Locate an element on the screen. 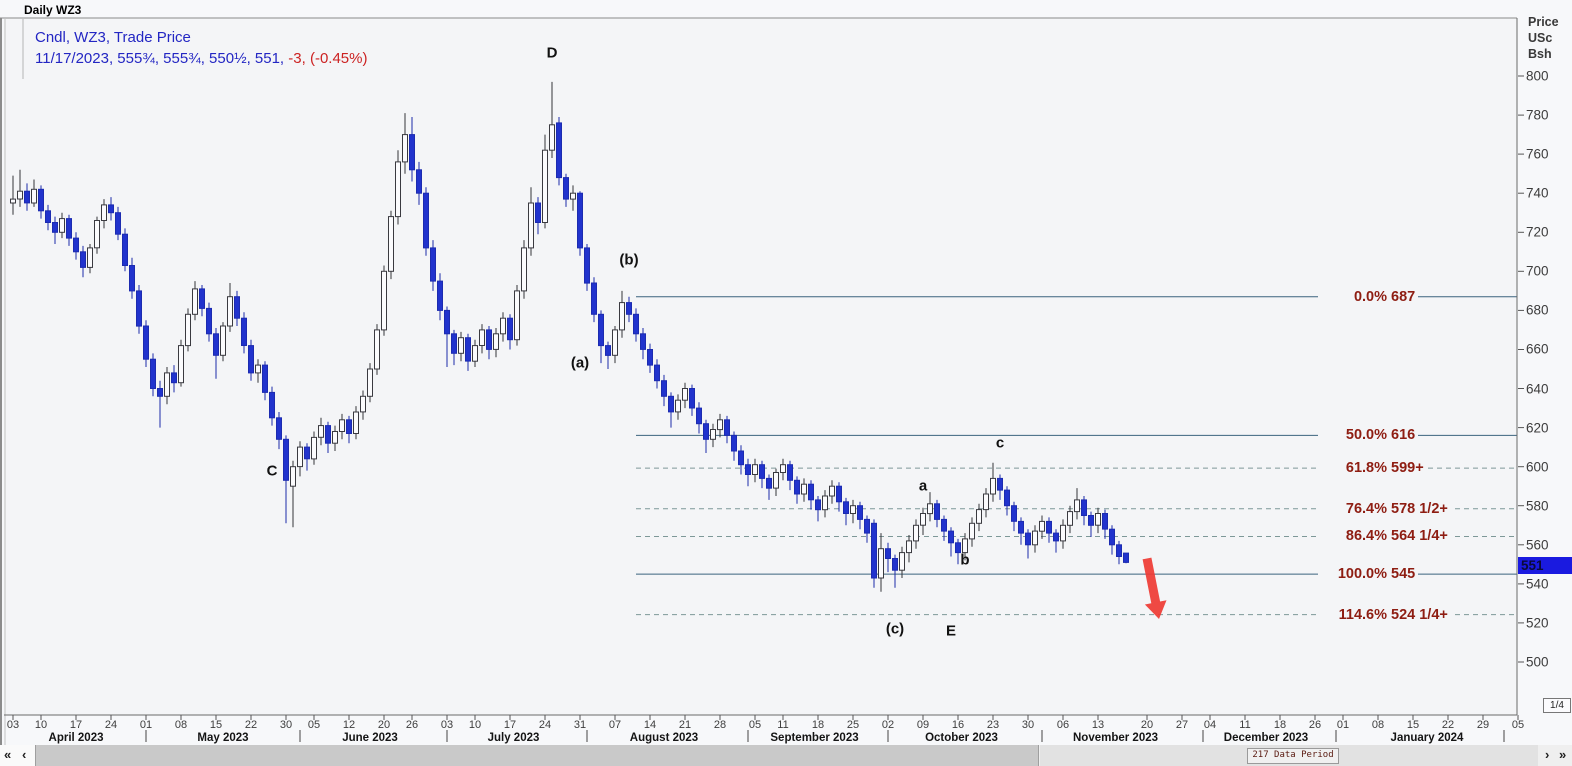 The height and width of the screenshot is (766, 1572). fib-pct-label: 114.6% is located at coordinates (1354, 614).